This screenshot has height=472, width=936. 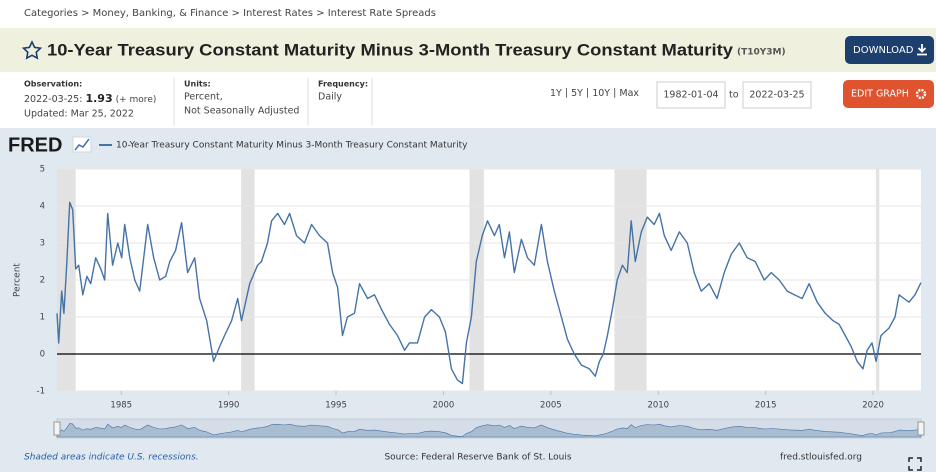 What do you see at coordinates (111, 458) in the screenshot?
I see `recession-note: Shaded areas indicate U.S. recessions.` at bounding box center [111, 458].